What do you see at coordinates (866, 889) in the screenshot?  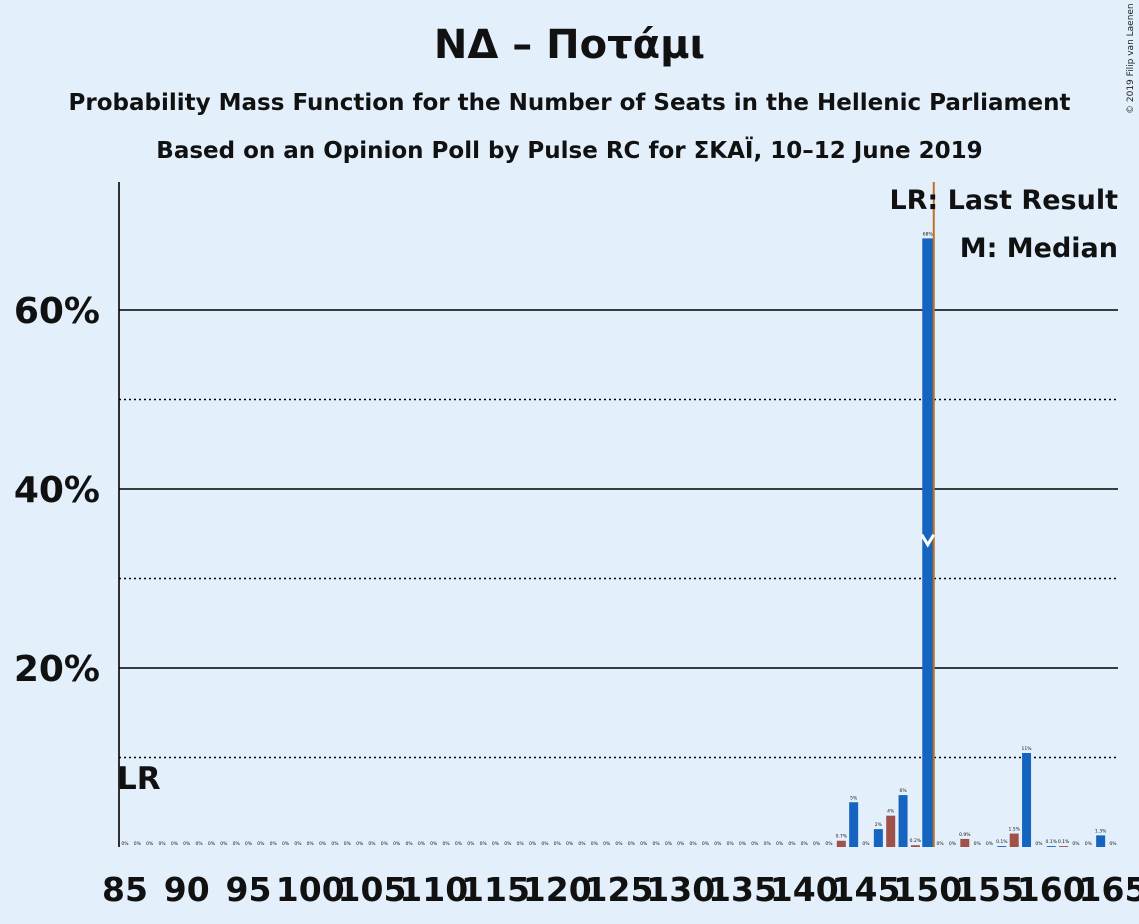 I see `x-tick-label: 145` at bounding box center [866, 889].